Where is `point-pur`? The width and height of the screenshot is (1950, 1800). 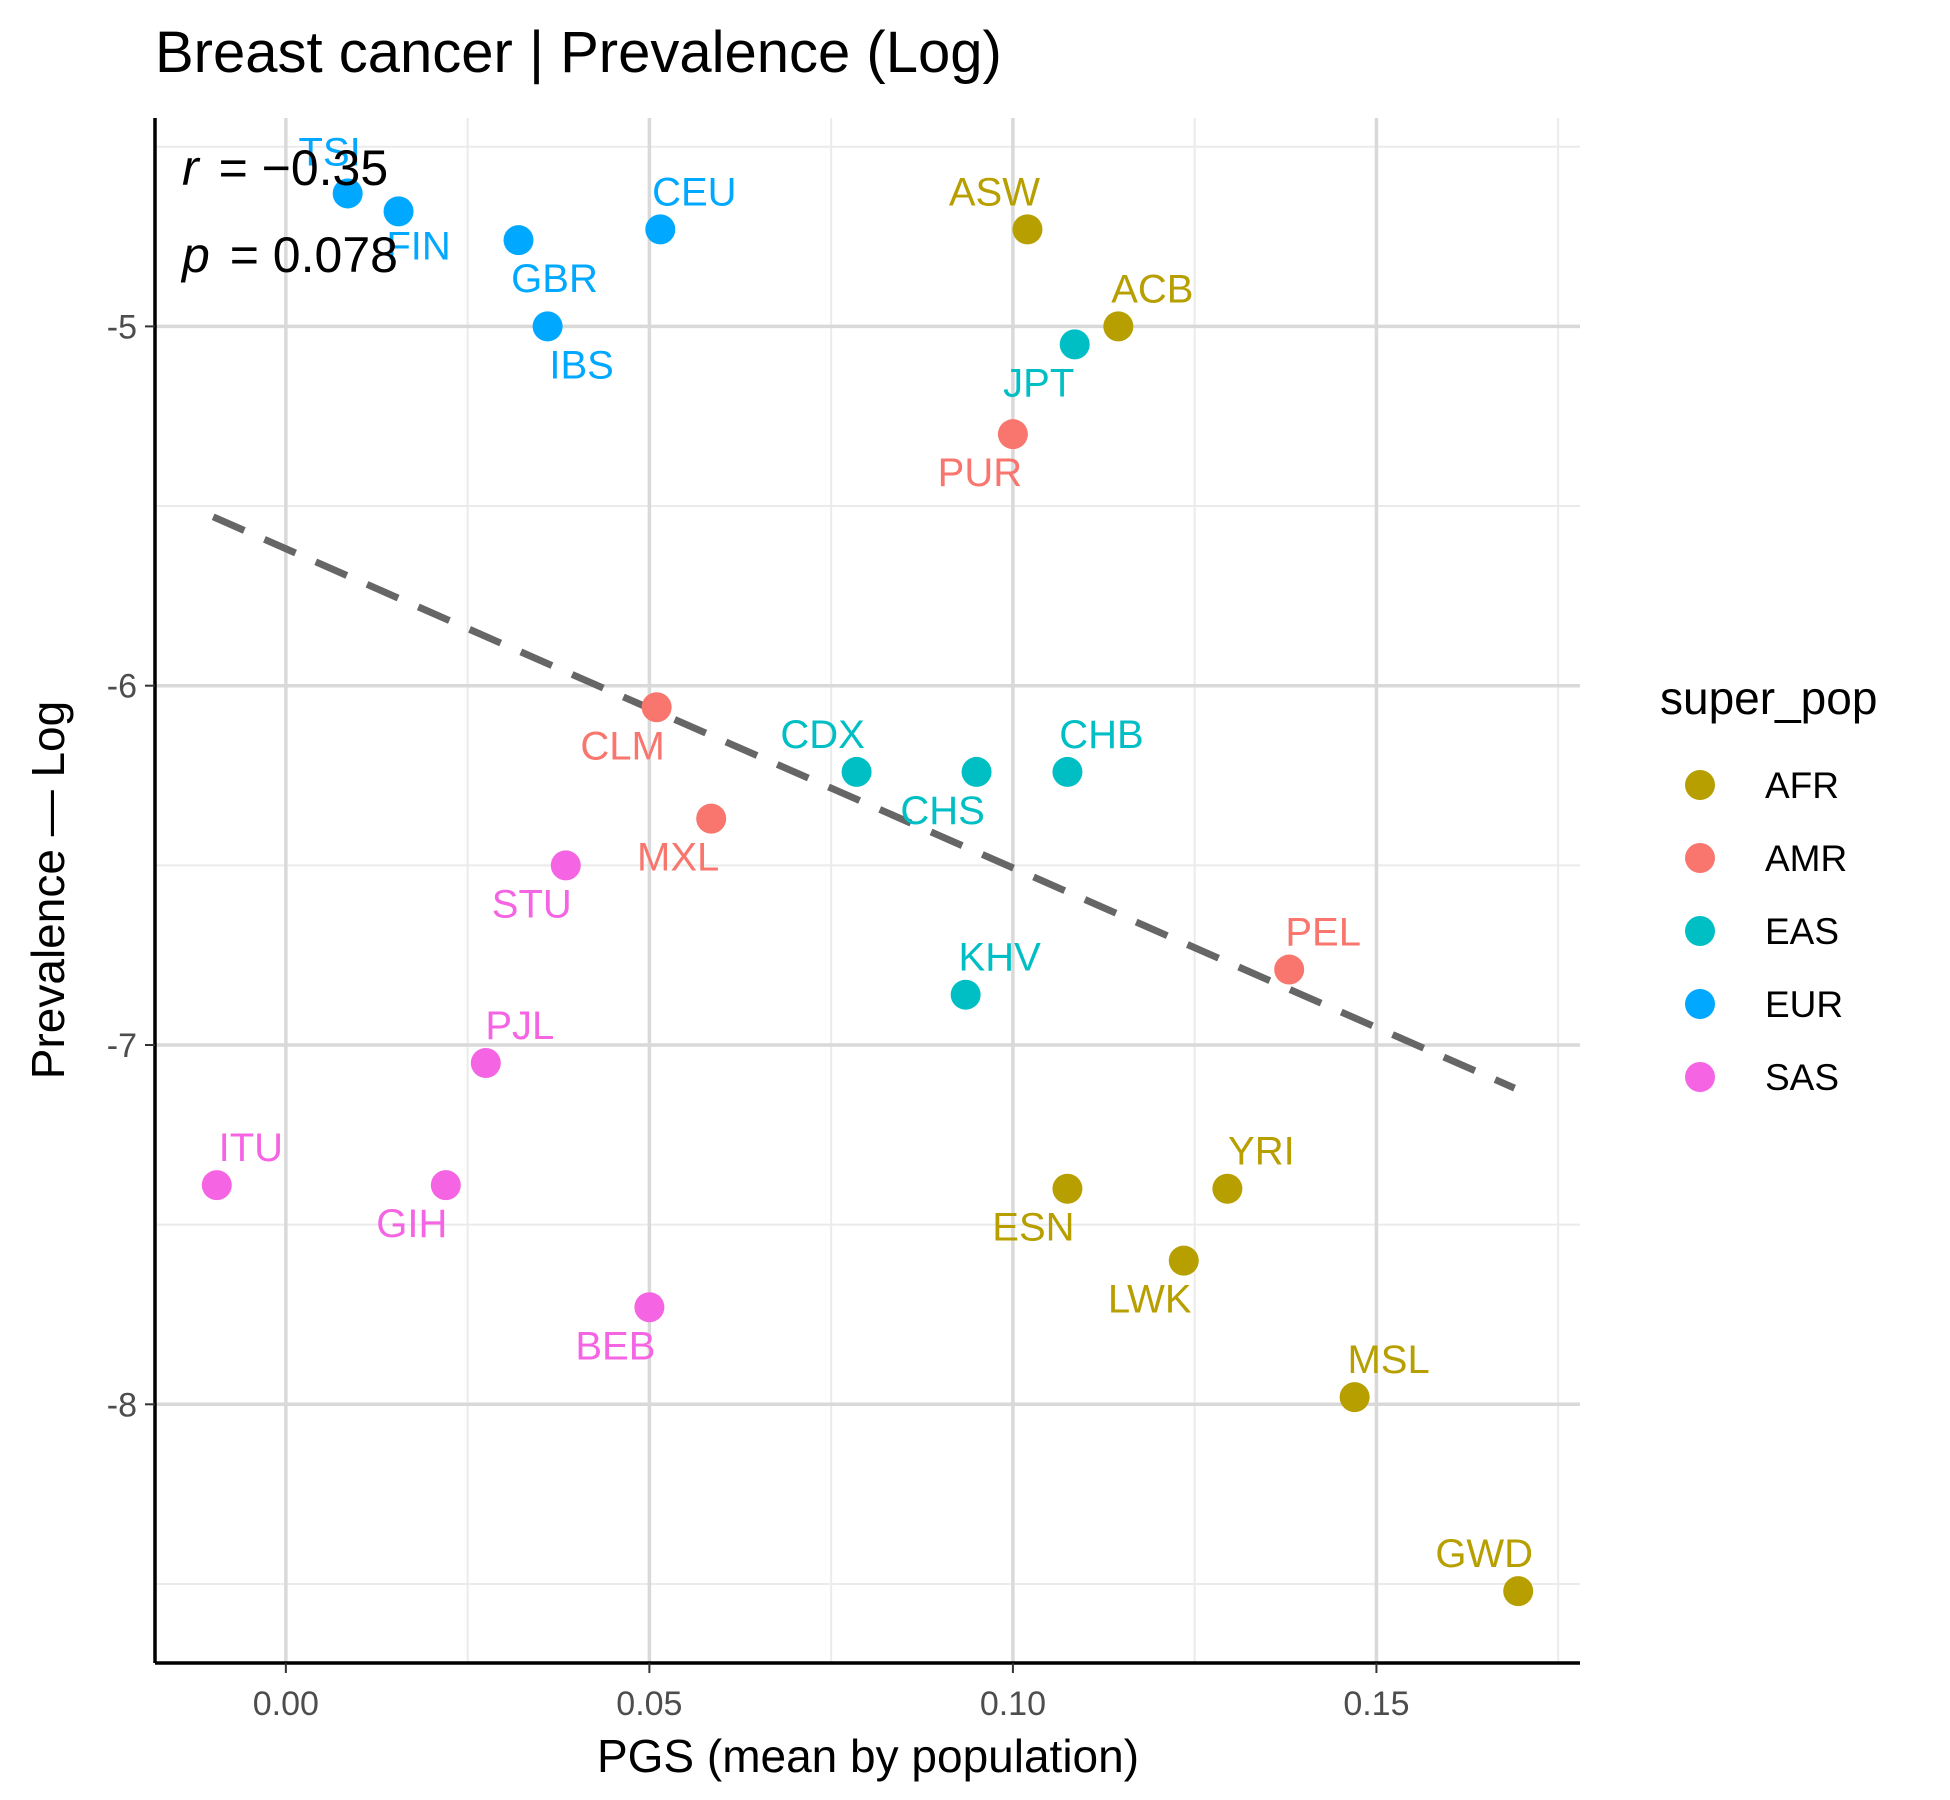
point-pur is located at coordinates (1012, 434).